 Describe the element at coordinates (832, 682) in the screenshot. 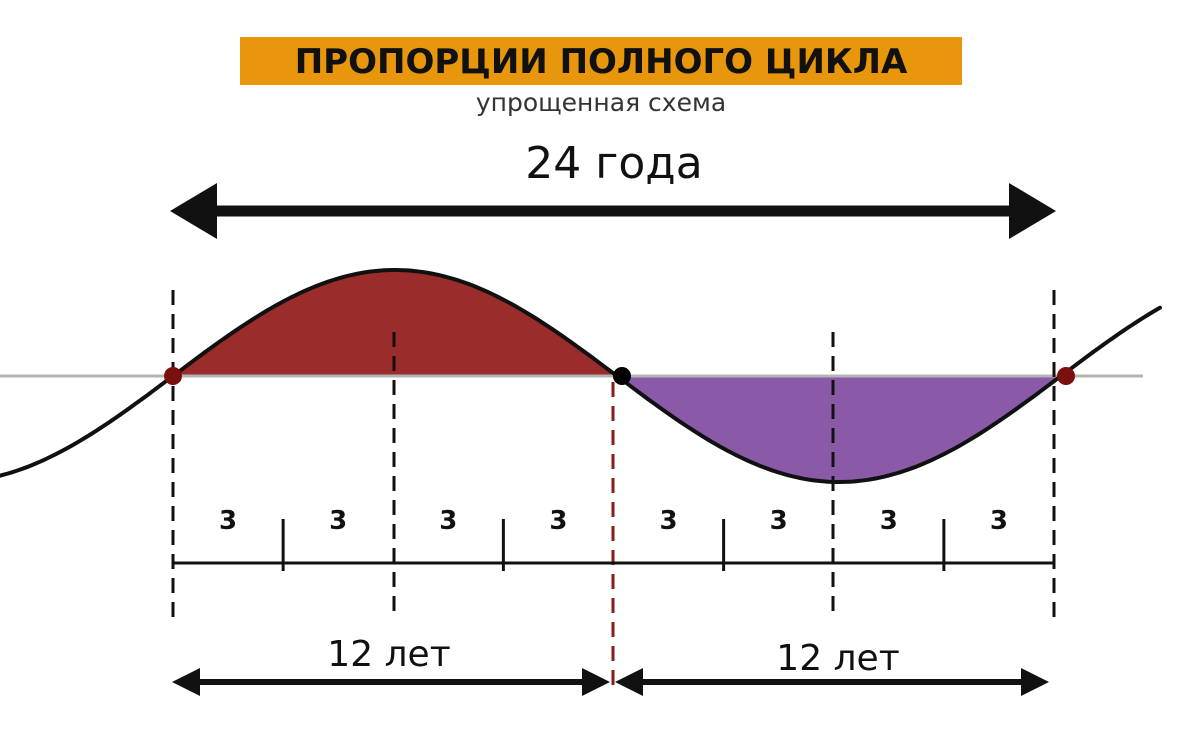

I see `second-half-arrow` at that location.